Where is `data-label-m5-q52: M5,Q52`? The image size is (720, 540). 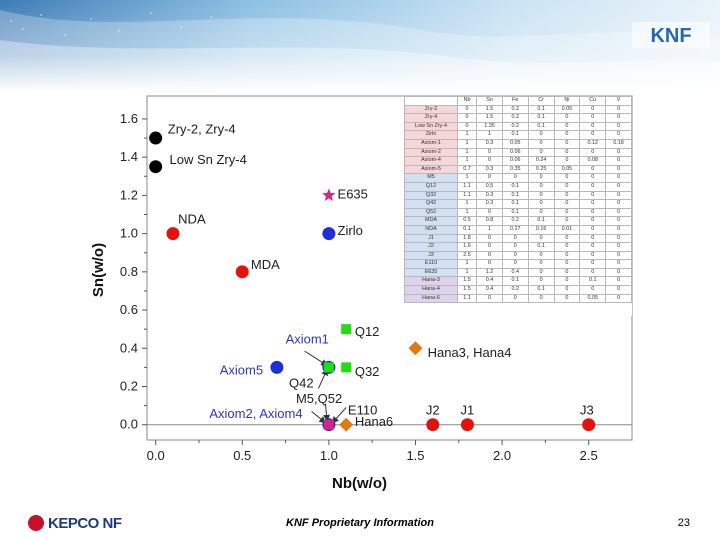
data-label-m5-q52: M5,Q52 is located at coordinates (319, 398).